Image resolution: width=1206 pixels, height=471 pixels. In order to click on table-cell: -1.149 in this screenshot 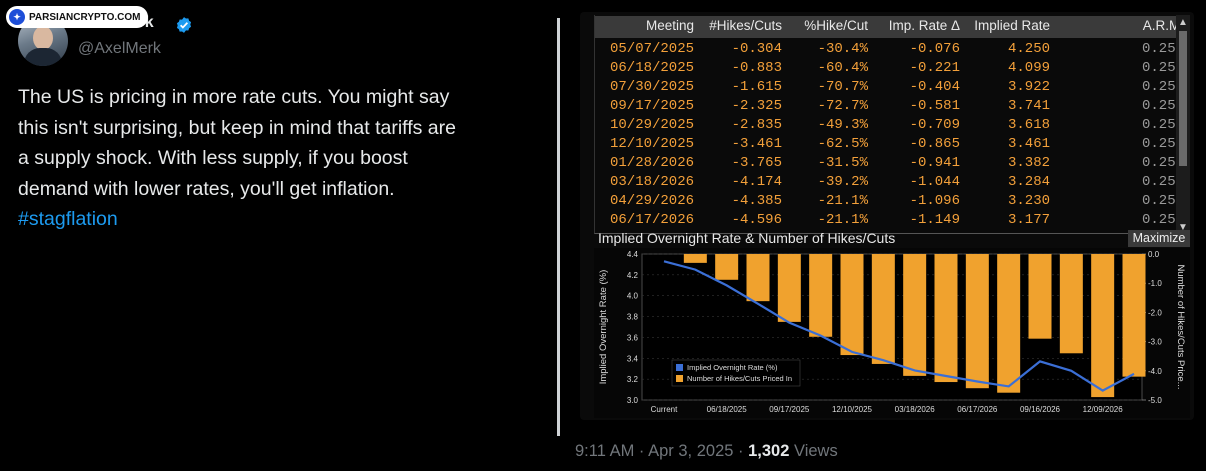, I will do `click(934, 220)`.